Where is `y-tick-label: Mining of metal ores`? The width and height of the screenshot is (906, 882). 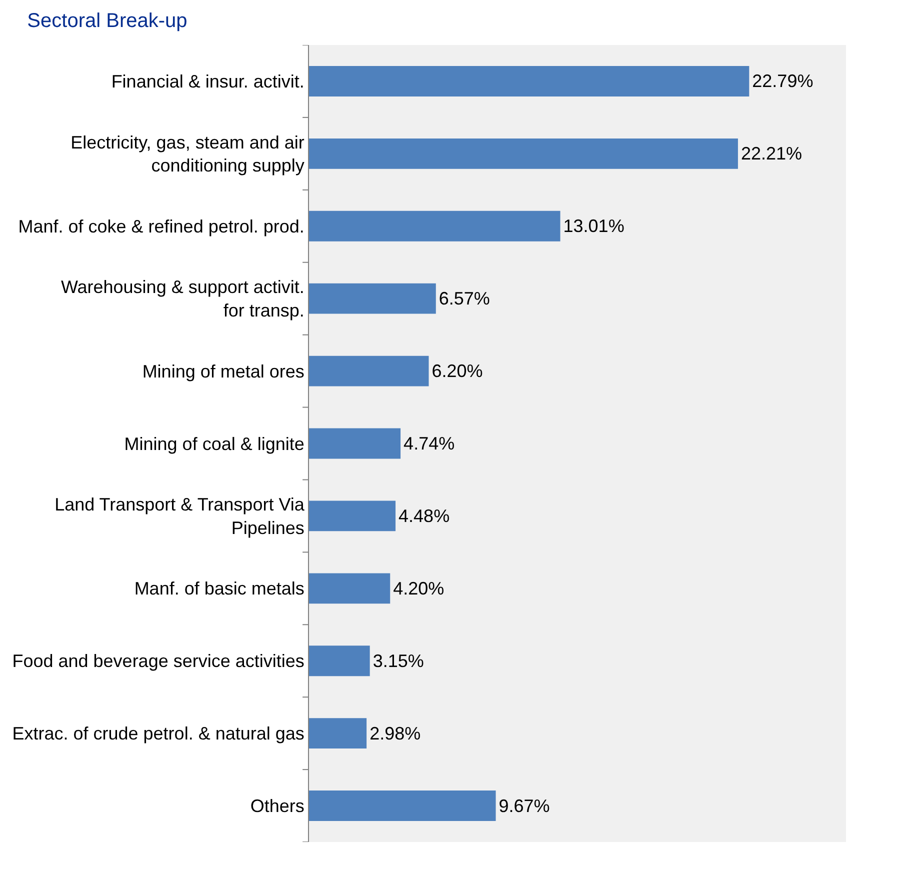
y-tick-label: Mining of metal ores is located at coordinates (223, 371).